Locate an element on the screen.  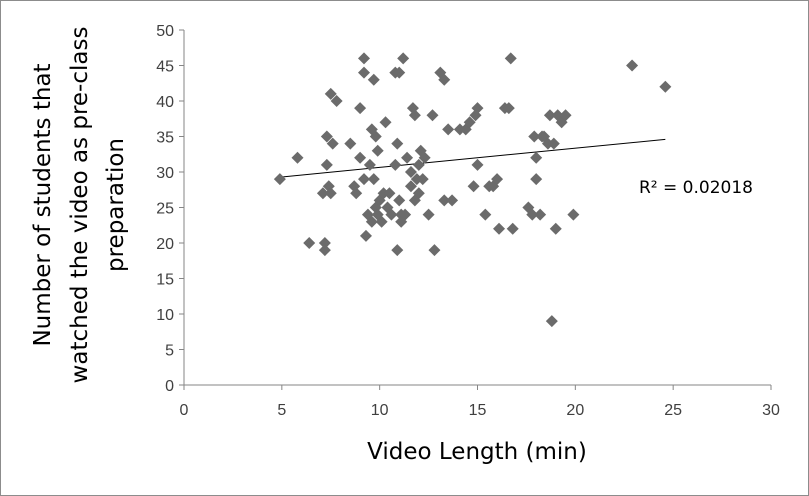
y-tick-label: 25 is located at coordinates (165, 209).